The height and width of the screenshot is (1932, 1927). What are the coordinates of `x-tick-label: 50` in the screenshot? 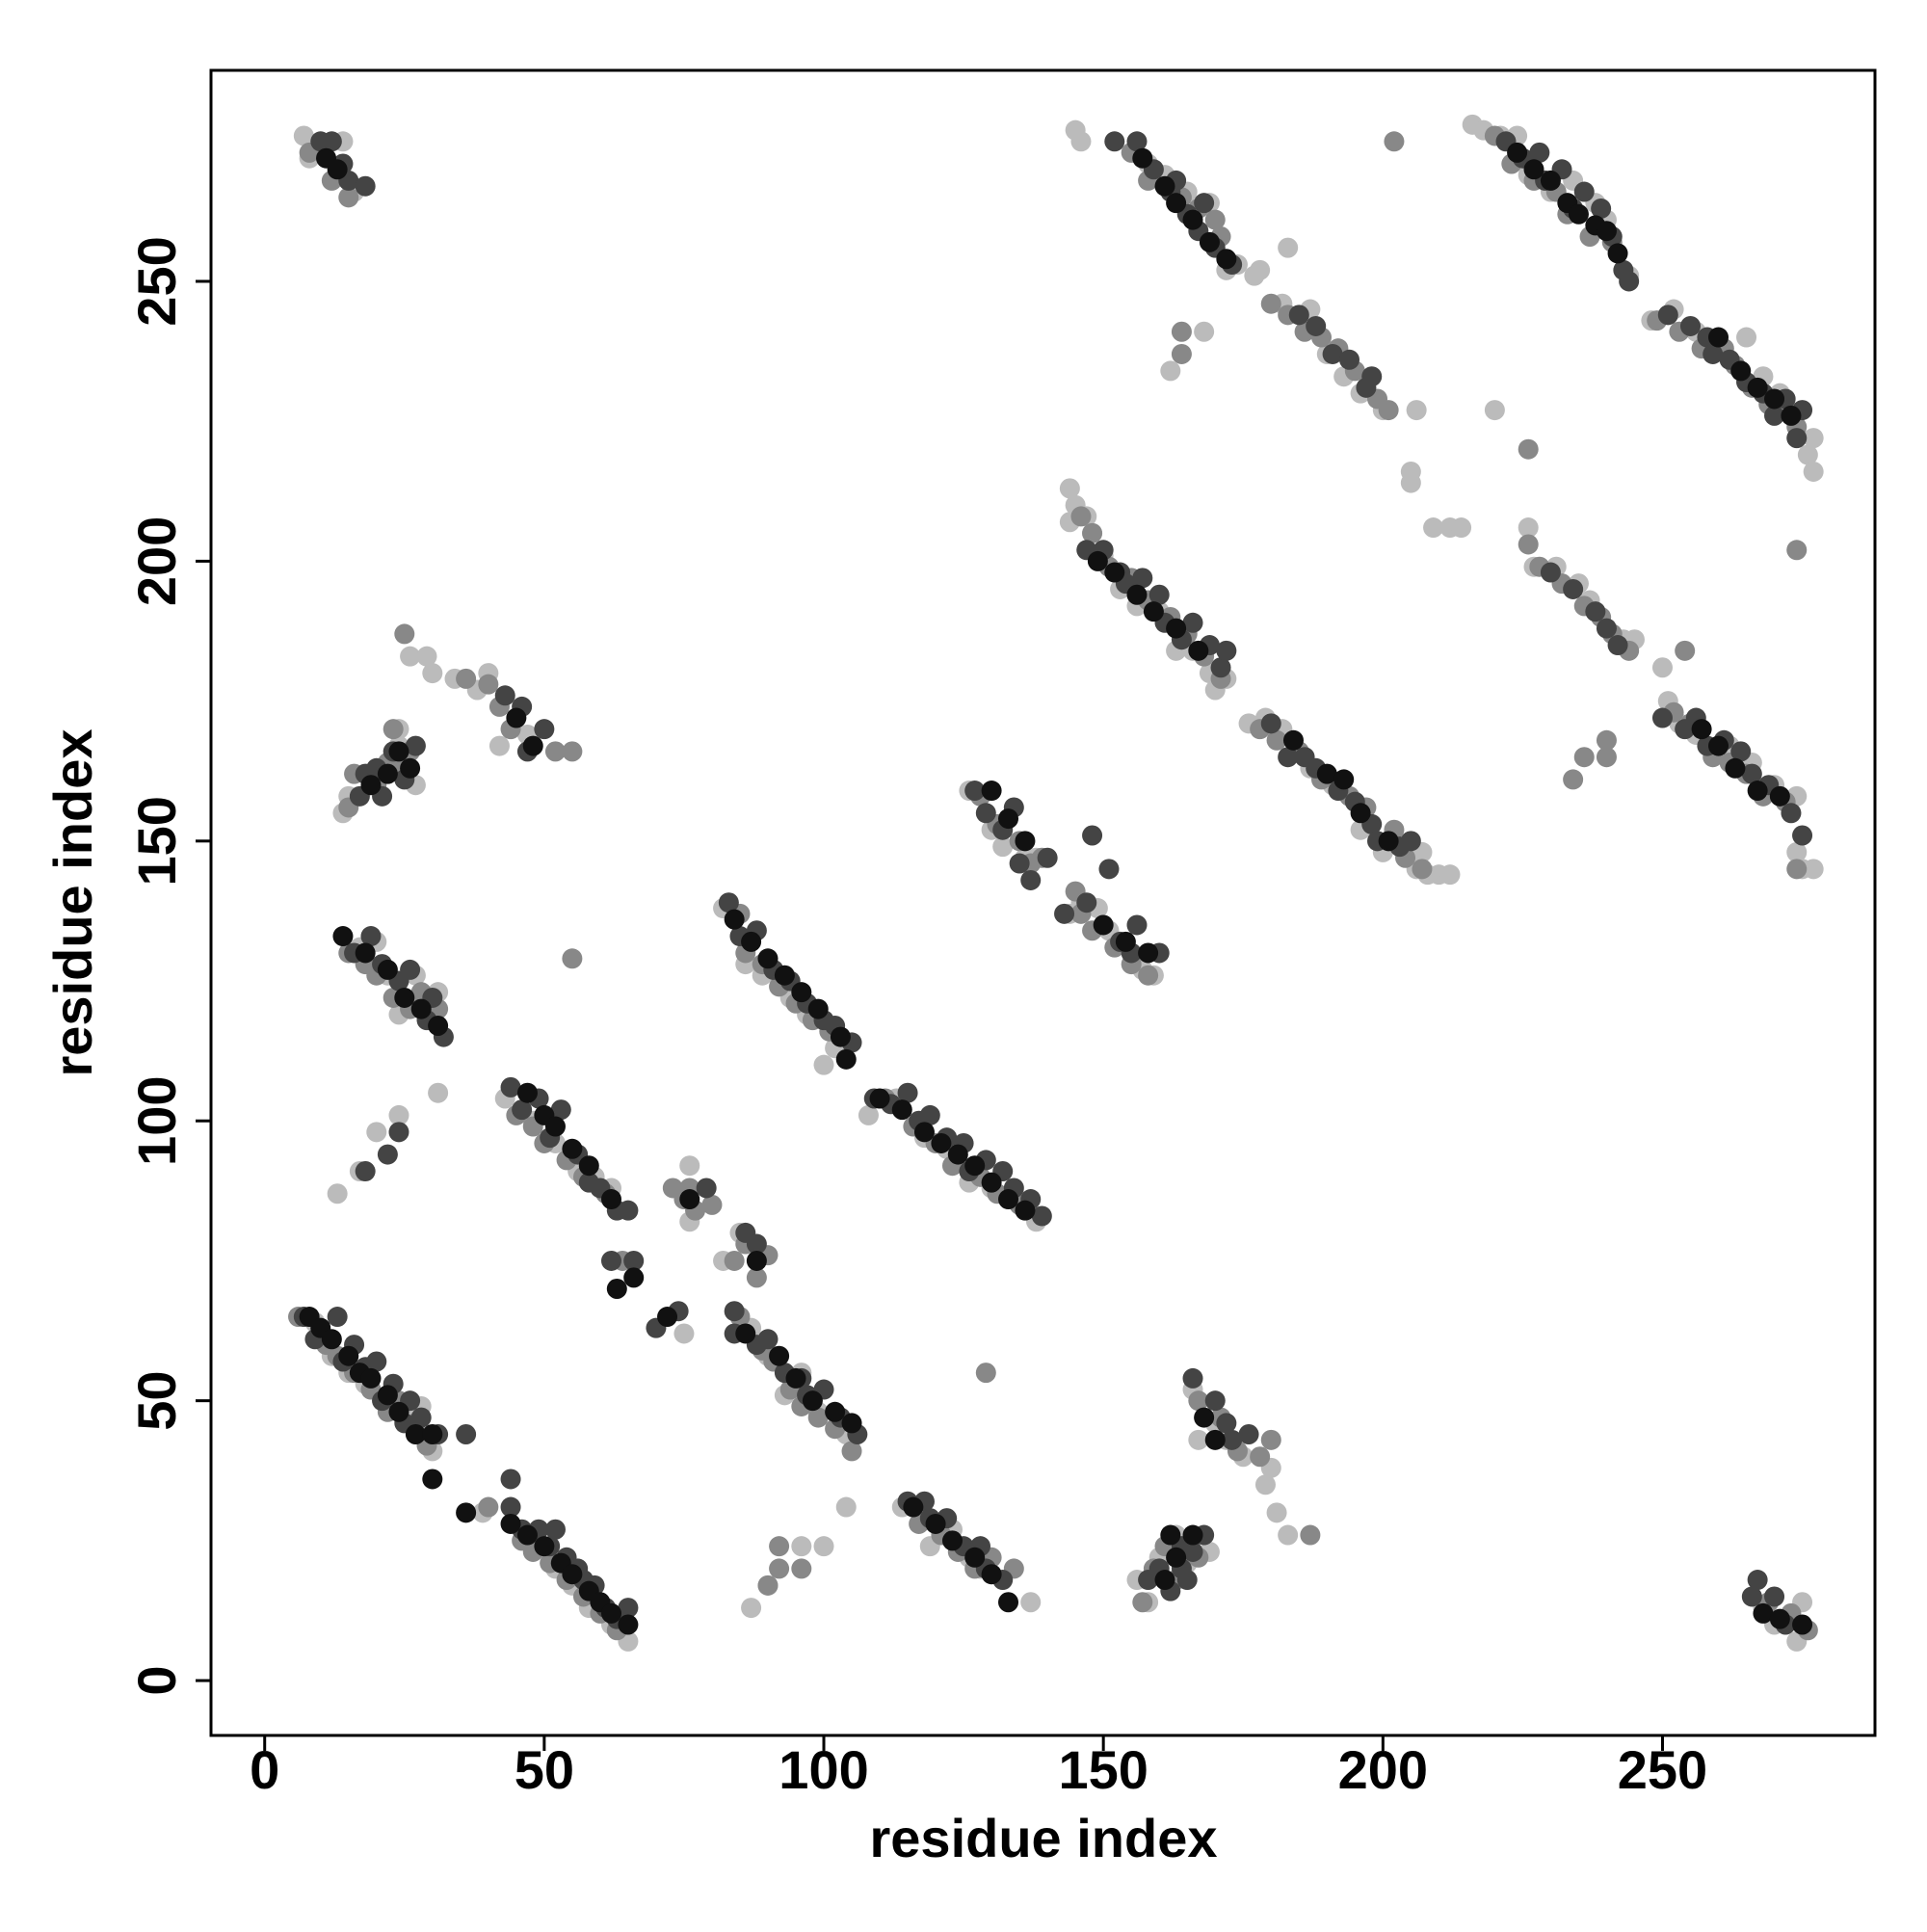 It's located at (545, 1769).